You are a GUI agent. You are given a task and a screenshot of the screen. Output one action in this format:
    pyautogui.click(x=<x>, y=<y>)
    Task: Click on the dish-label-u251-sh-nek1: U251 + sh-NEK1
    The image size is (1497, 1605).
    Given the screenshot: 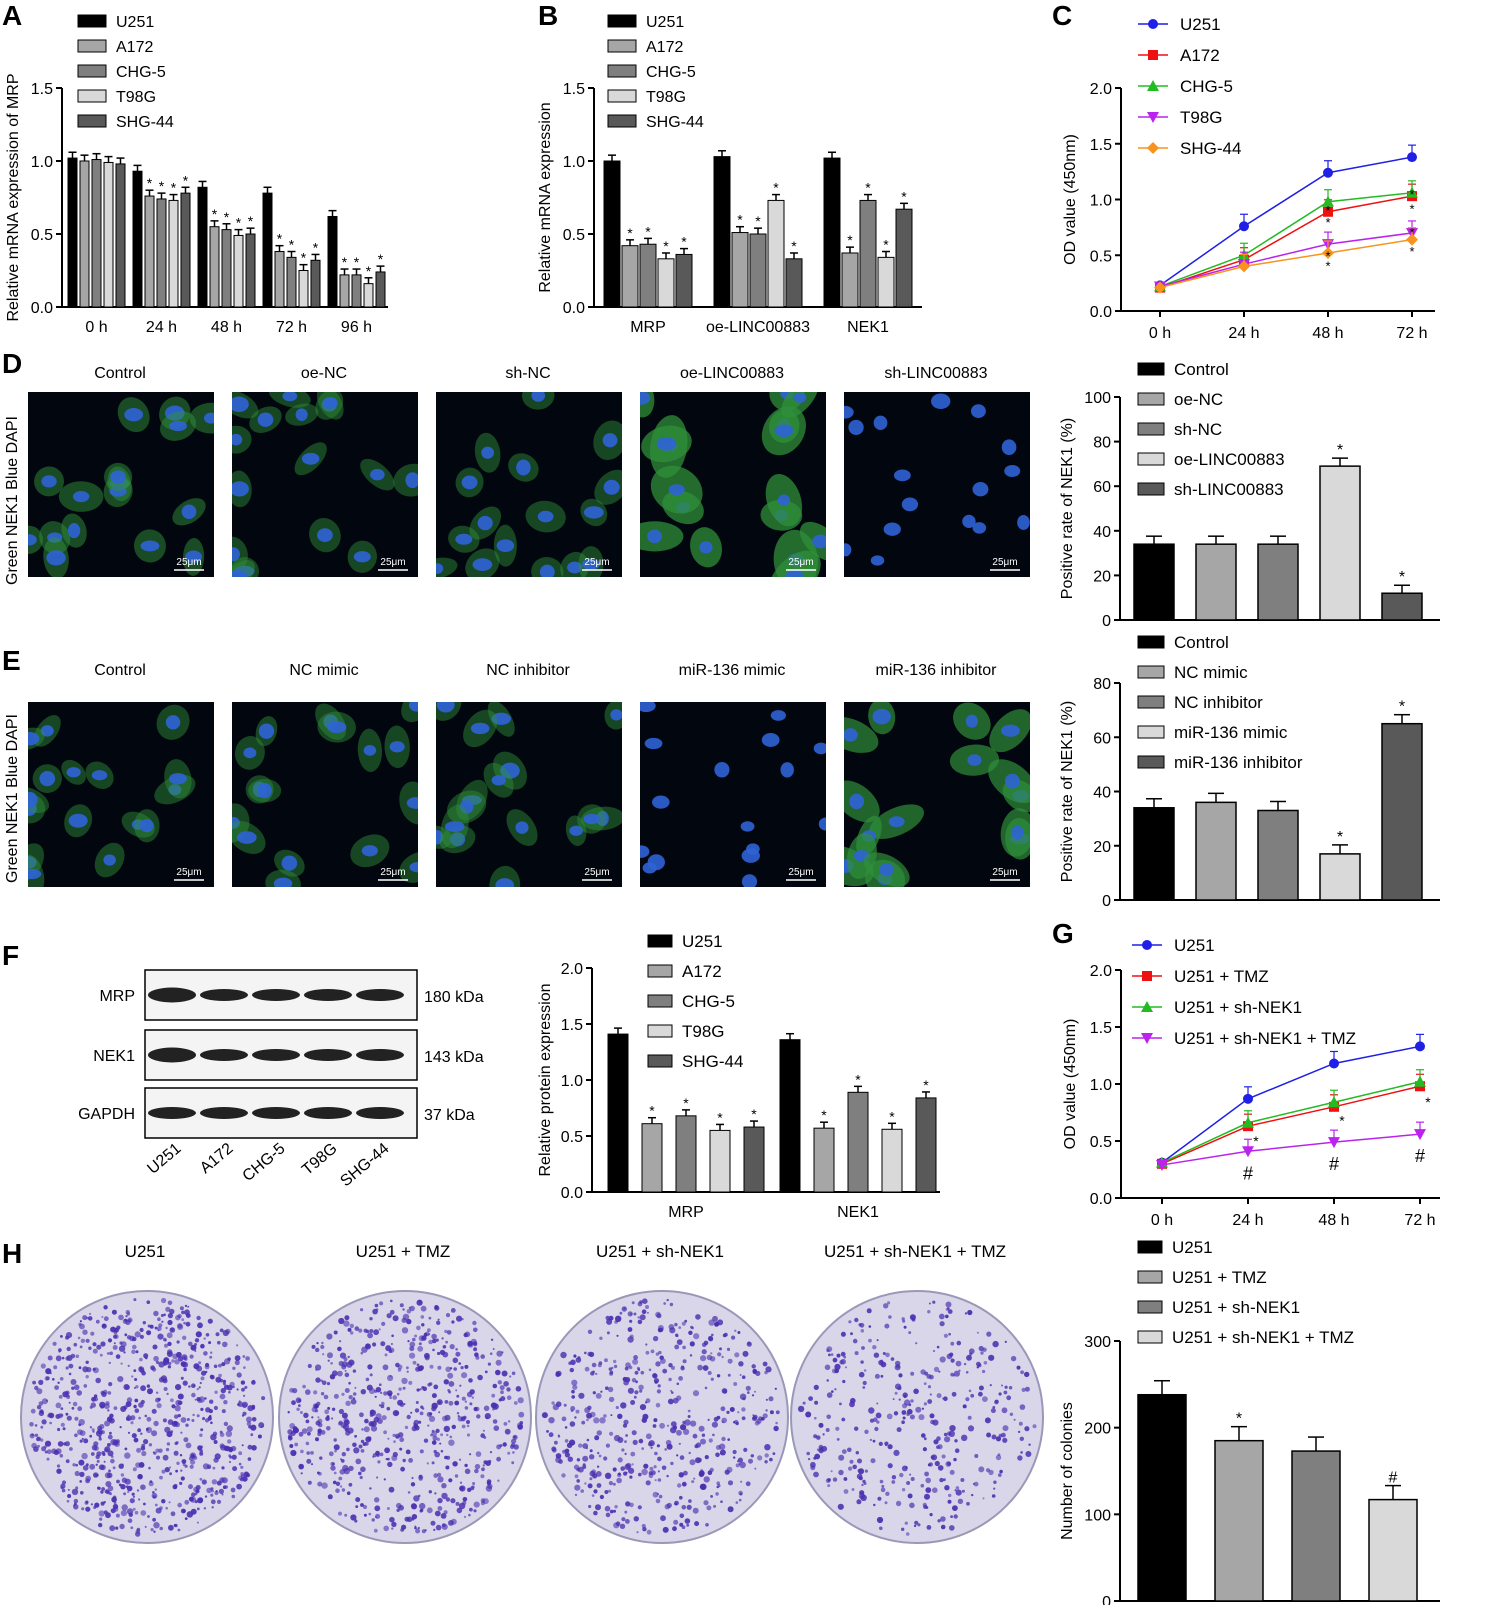 What is the action you would take?
    pyautogui.click(x=660, y=1251)
    